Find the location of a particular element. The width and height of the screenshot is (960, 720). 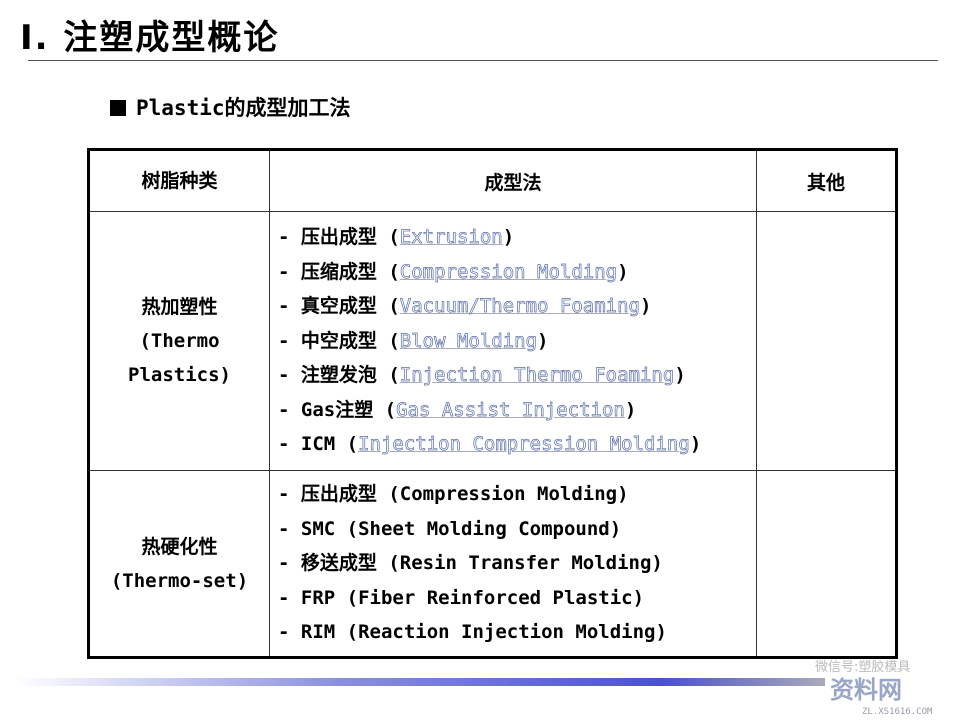

method-item: - 注塑发泡 (Injection Thermo Foaming) is located at coordinates (517, 375).